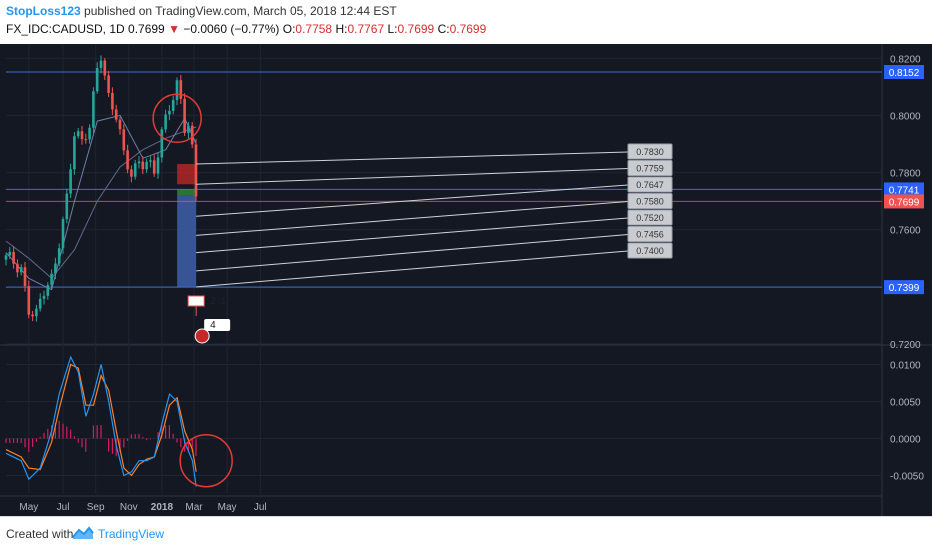 This screenshot has width=932, height=551. Describe the element at coordinates (194, 507) in the screenshot. I see `time-tick-label: Mar` at that location.